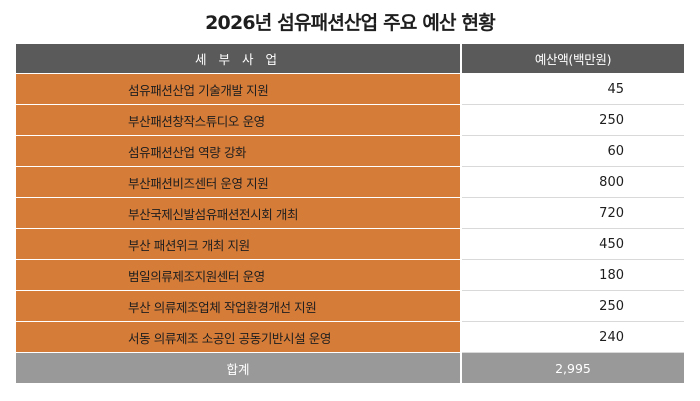 The height and width of the screenshot is (401, 700). I want to click on table-row: 범일의류제조지원센터 운영 180, so click(350, 275).